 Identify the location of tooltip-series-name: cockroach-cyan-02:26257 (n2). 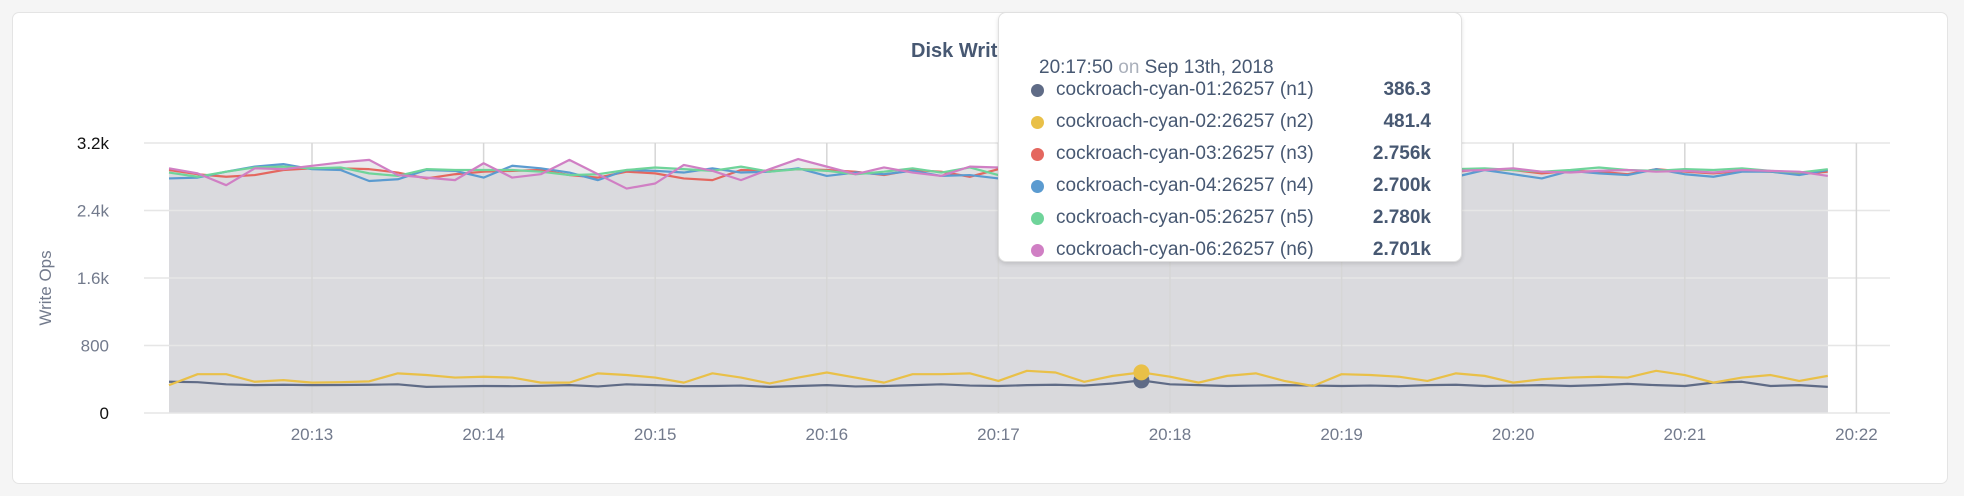
(1185, 121).